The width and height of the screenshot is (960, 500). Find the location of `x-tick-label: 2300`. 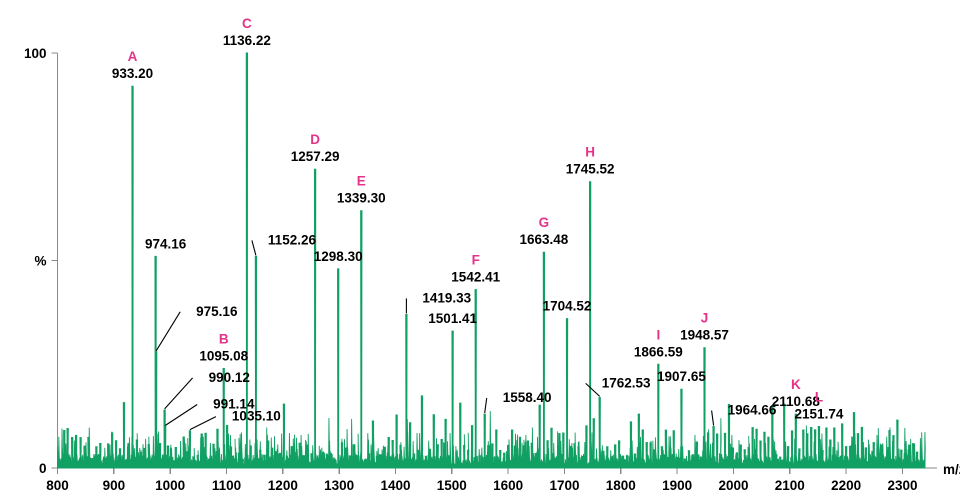

x-tick-label: 2300 is located at coordinates (902, 485).